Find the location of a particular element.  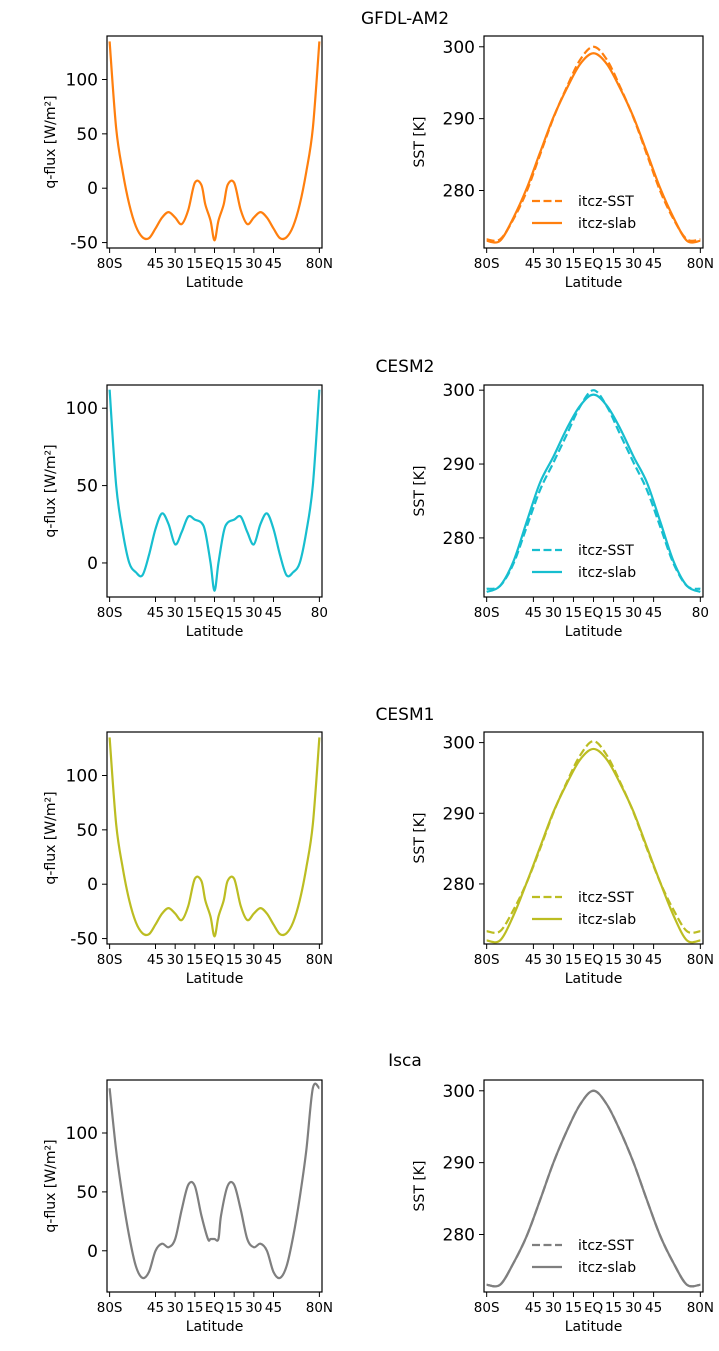

y-tick-label: 280 is located at coordinates (459, 539).